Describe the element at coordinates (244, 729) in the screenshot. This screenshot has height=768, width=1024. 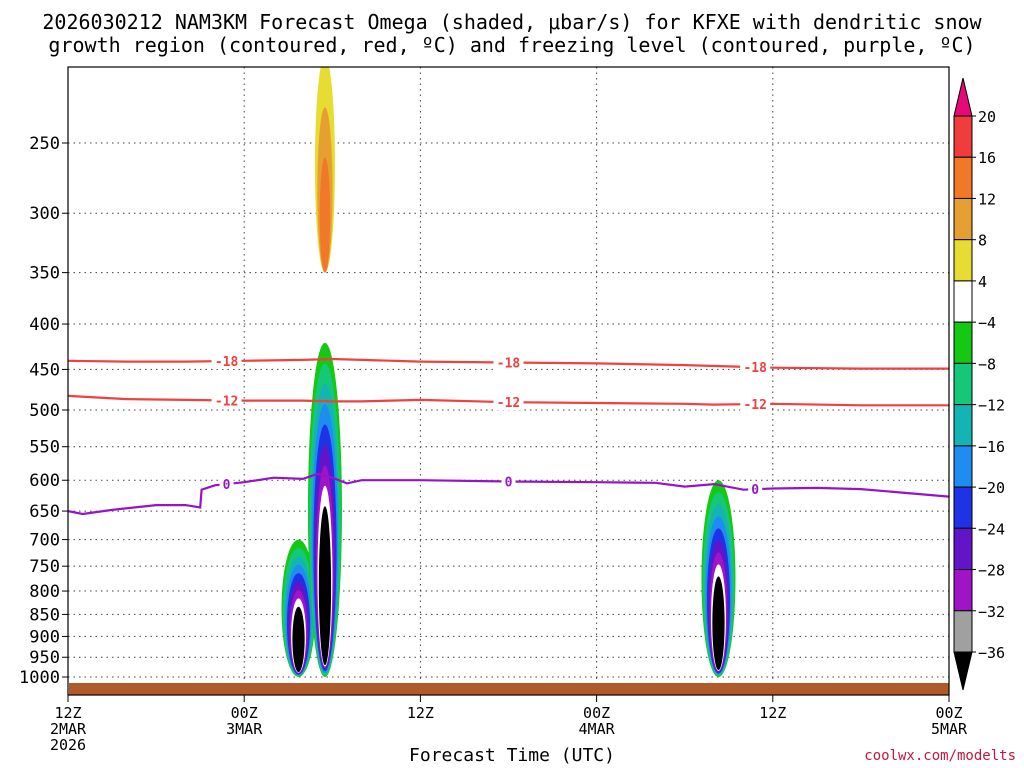
I see `x-tick-label-1-1: 3MAR` at that location.